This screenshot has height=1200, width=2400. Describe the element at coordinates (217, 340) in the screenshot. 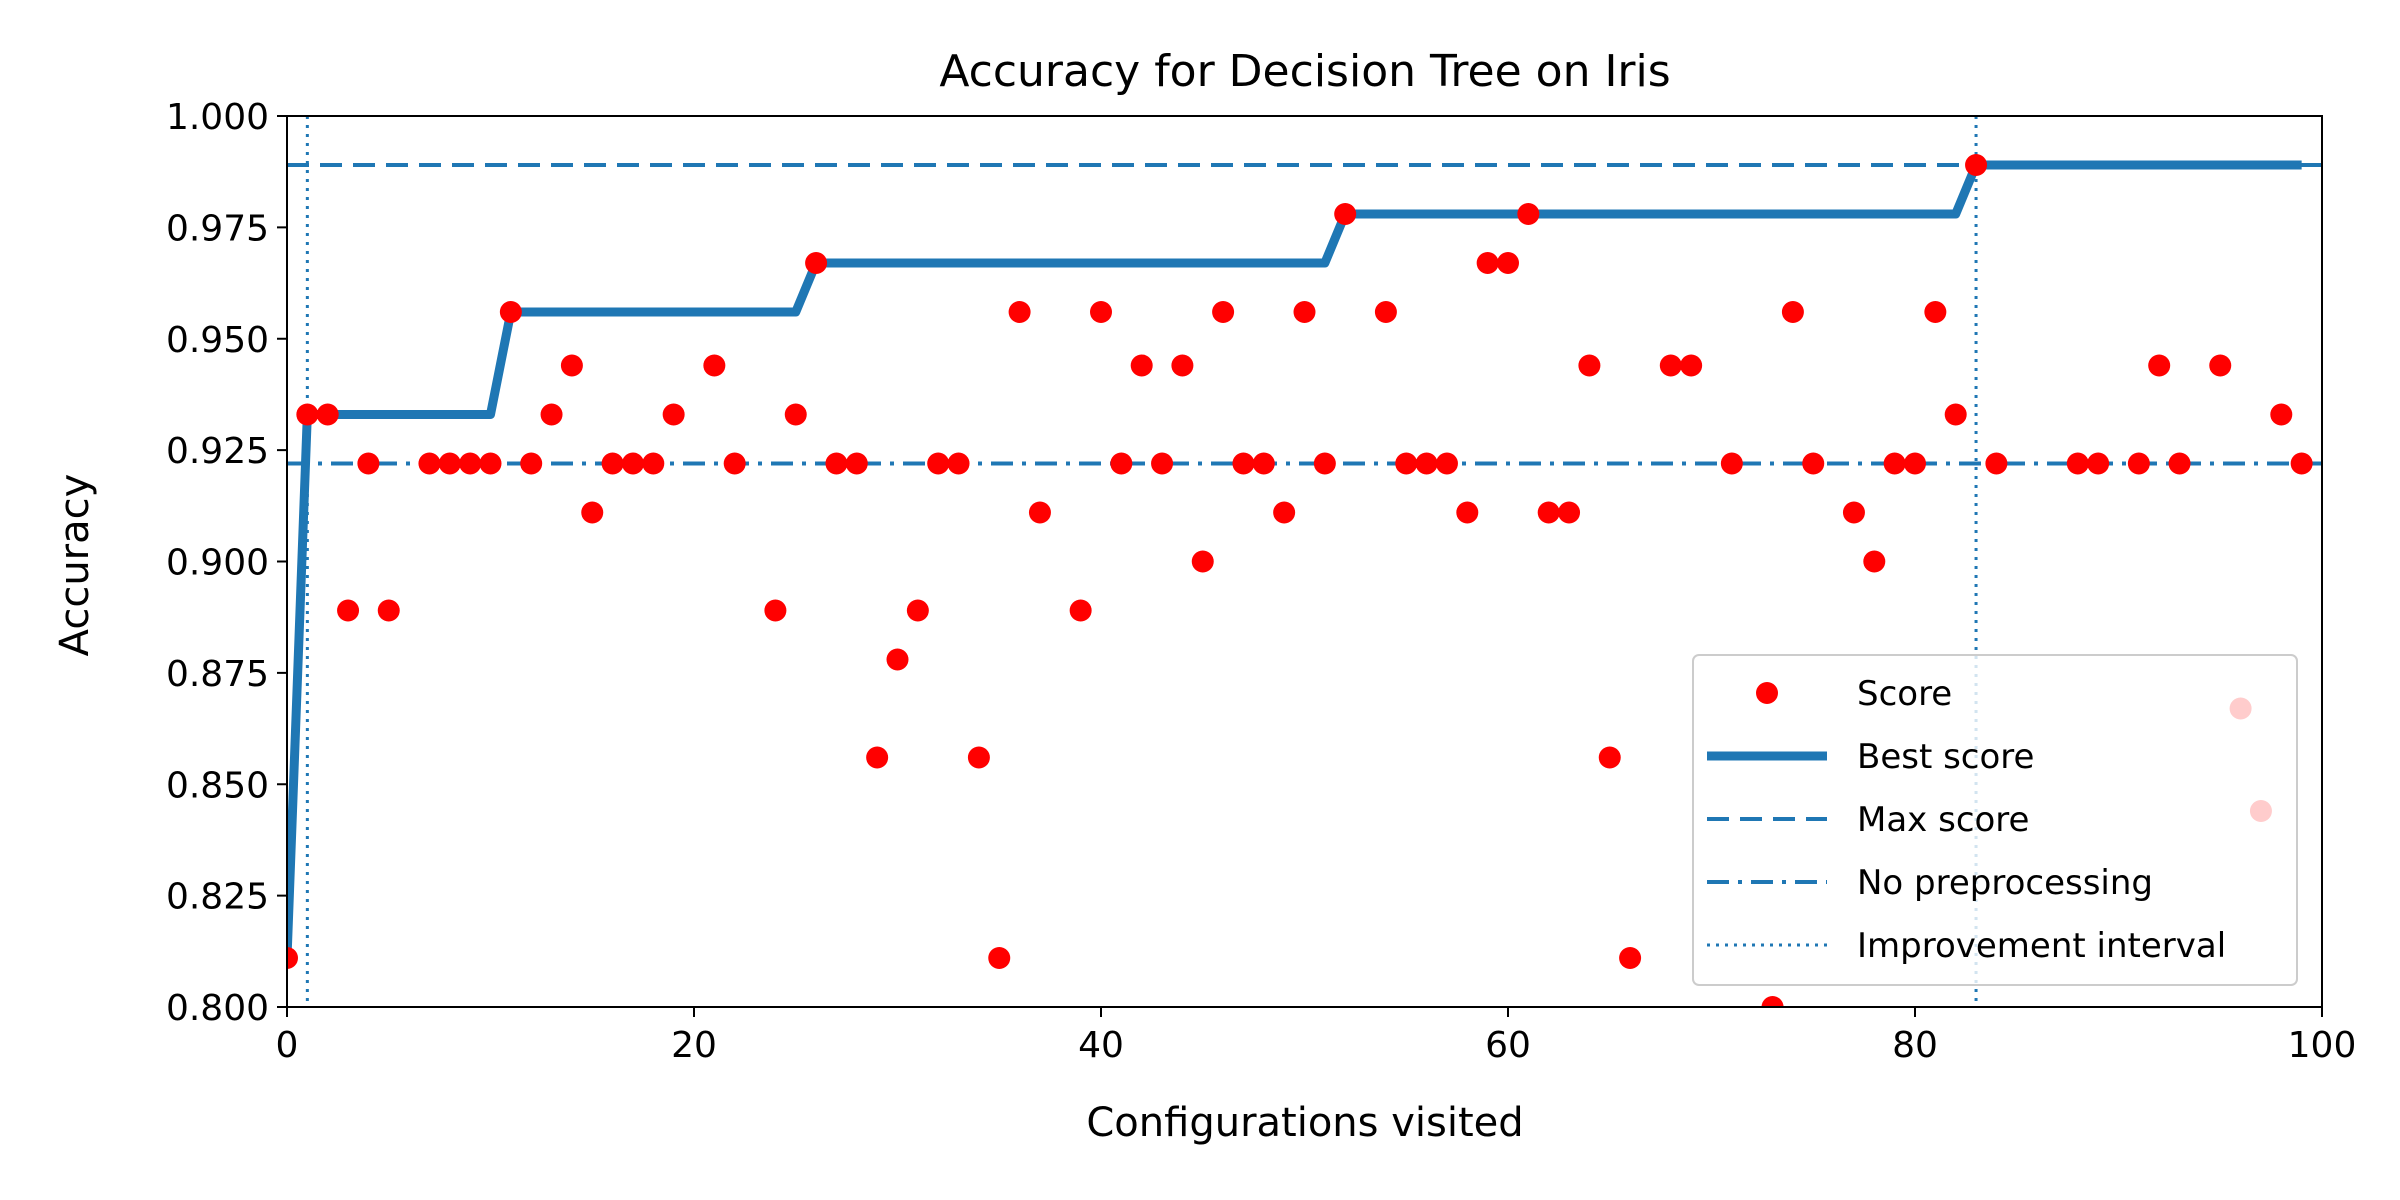

I see `y-tick-label: 0.950` at that location.